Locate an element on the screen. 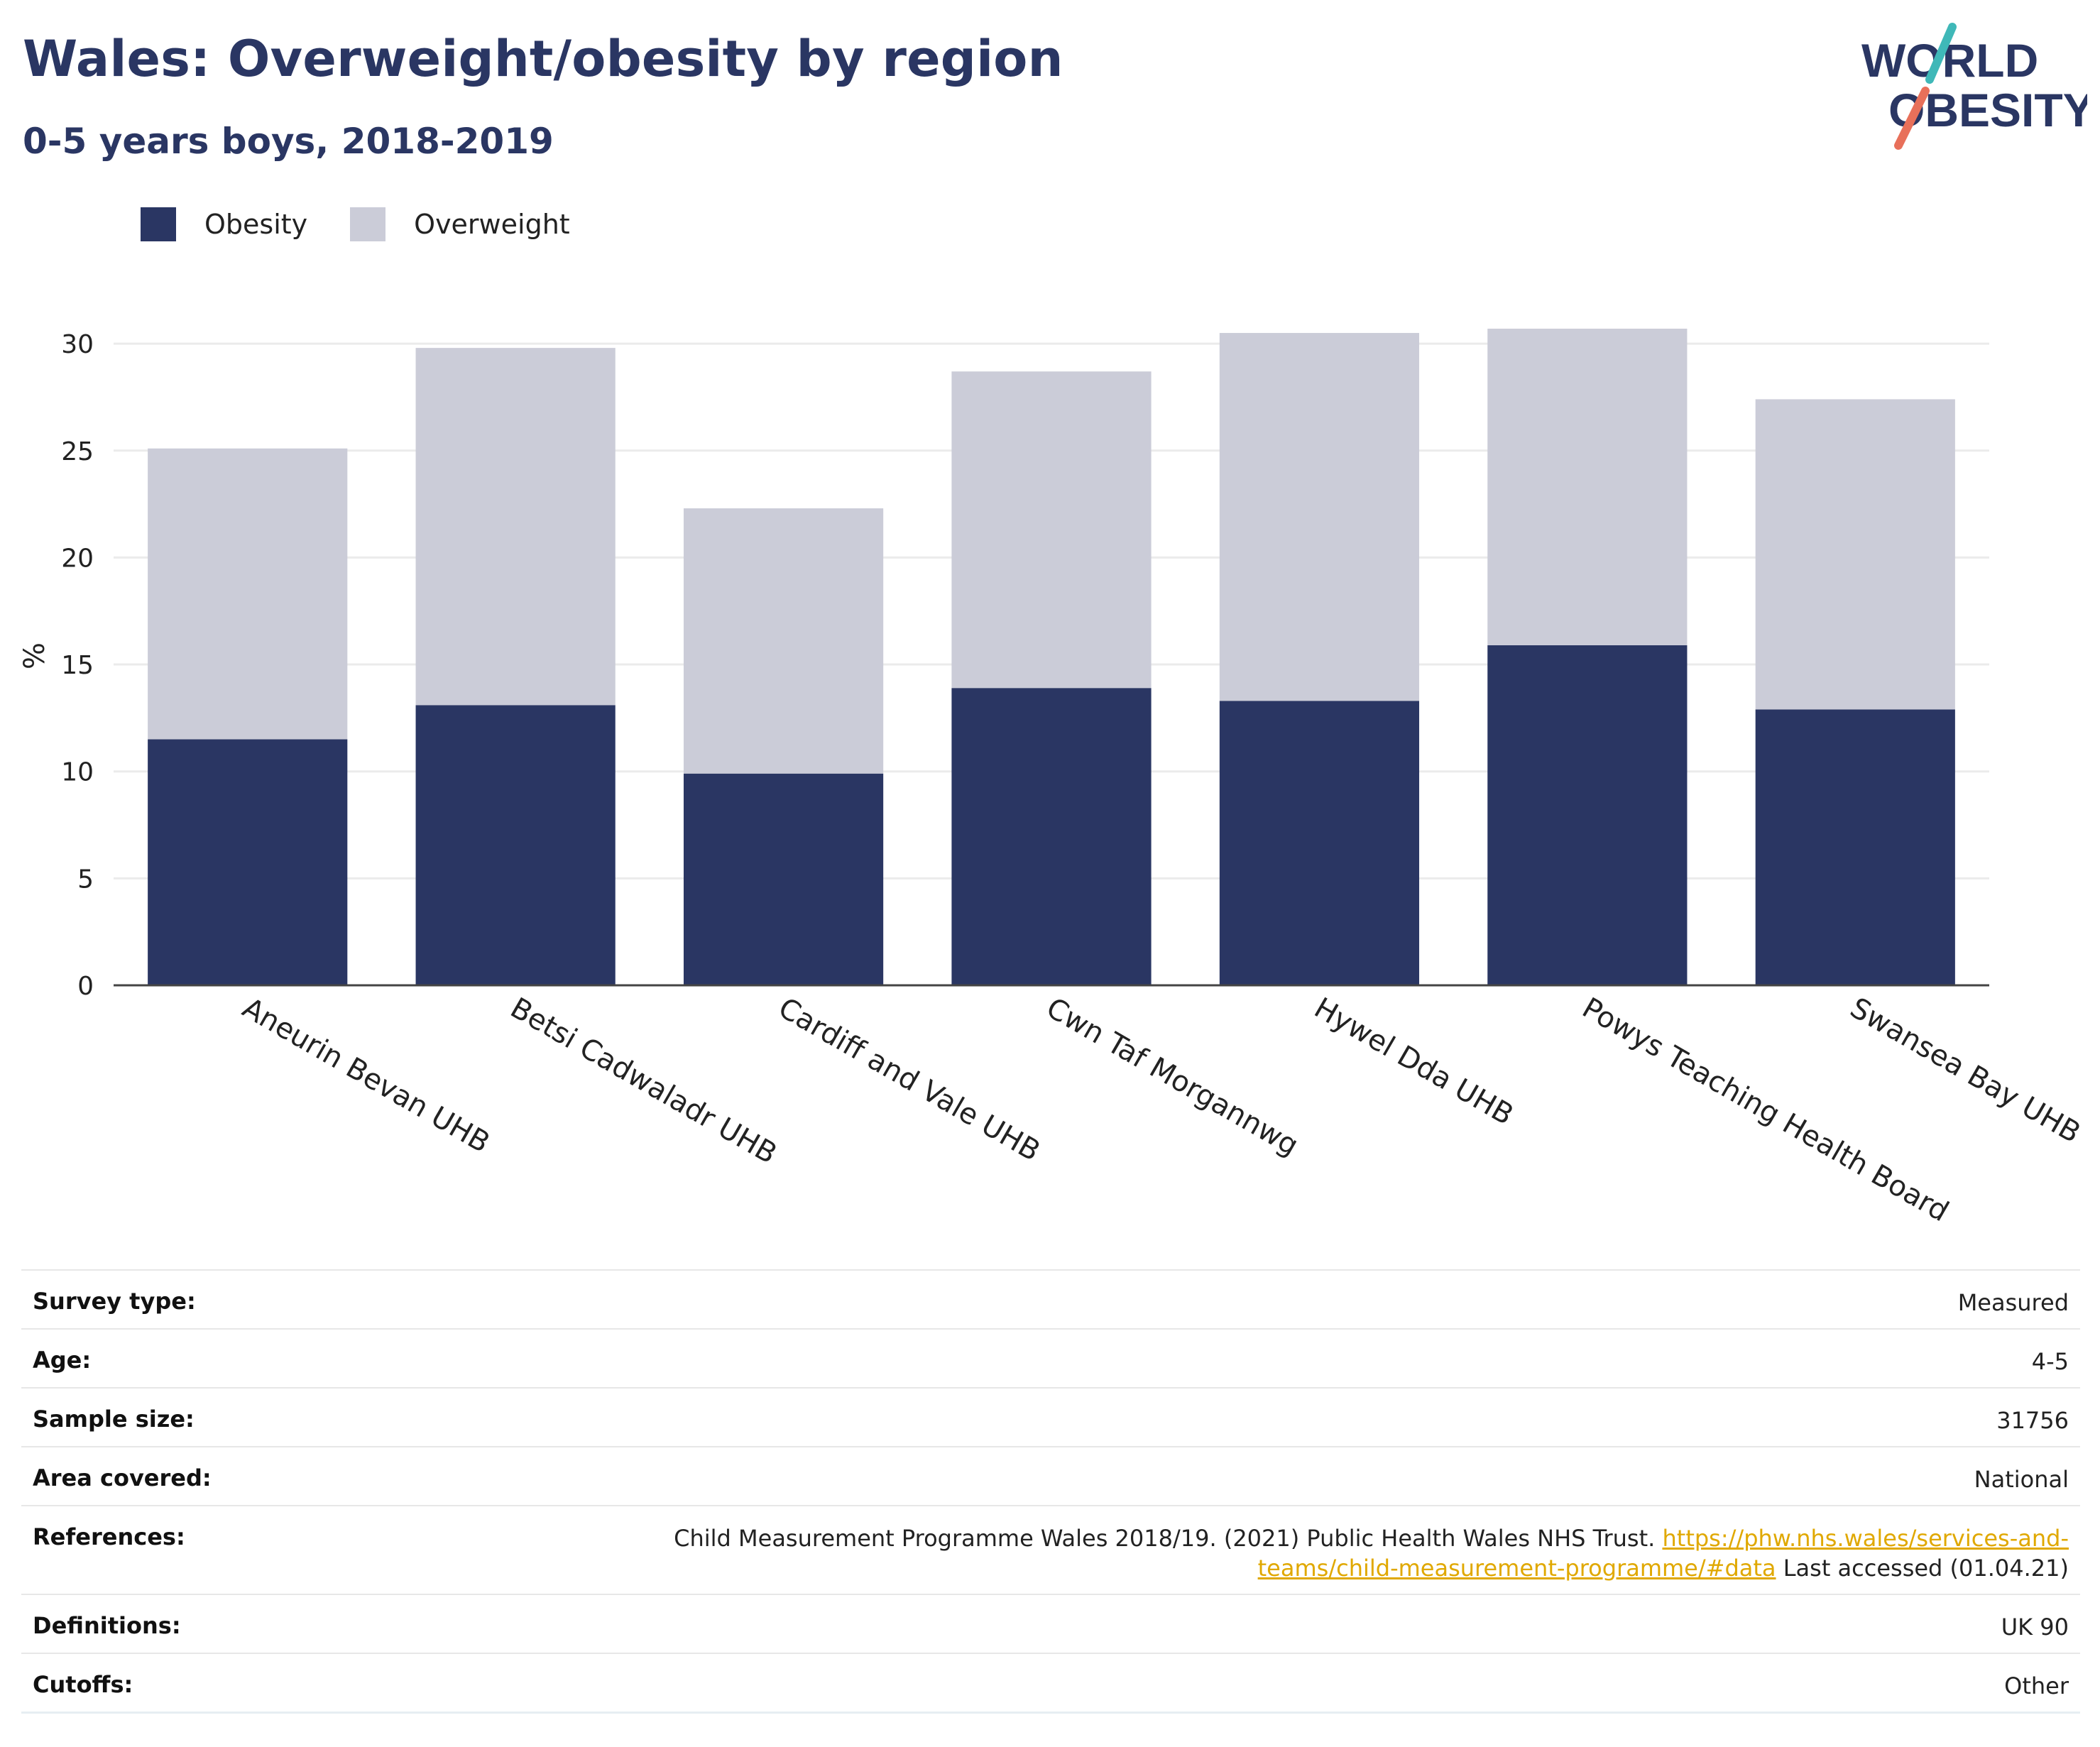 This screenshot has width=2100, height=1747. info-row-survey-type: Survey type: Measured is located at coordinates (1050, 1299).